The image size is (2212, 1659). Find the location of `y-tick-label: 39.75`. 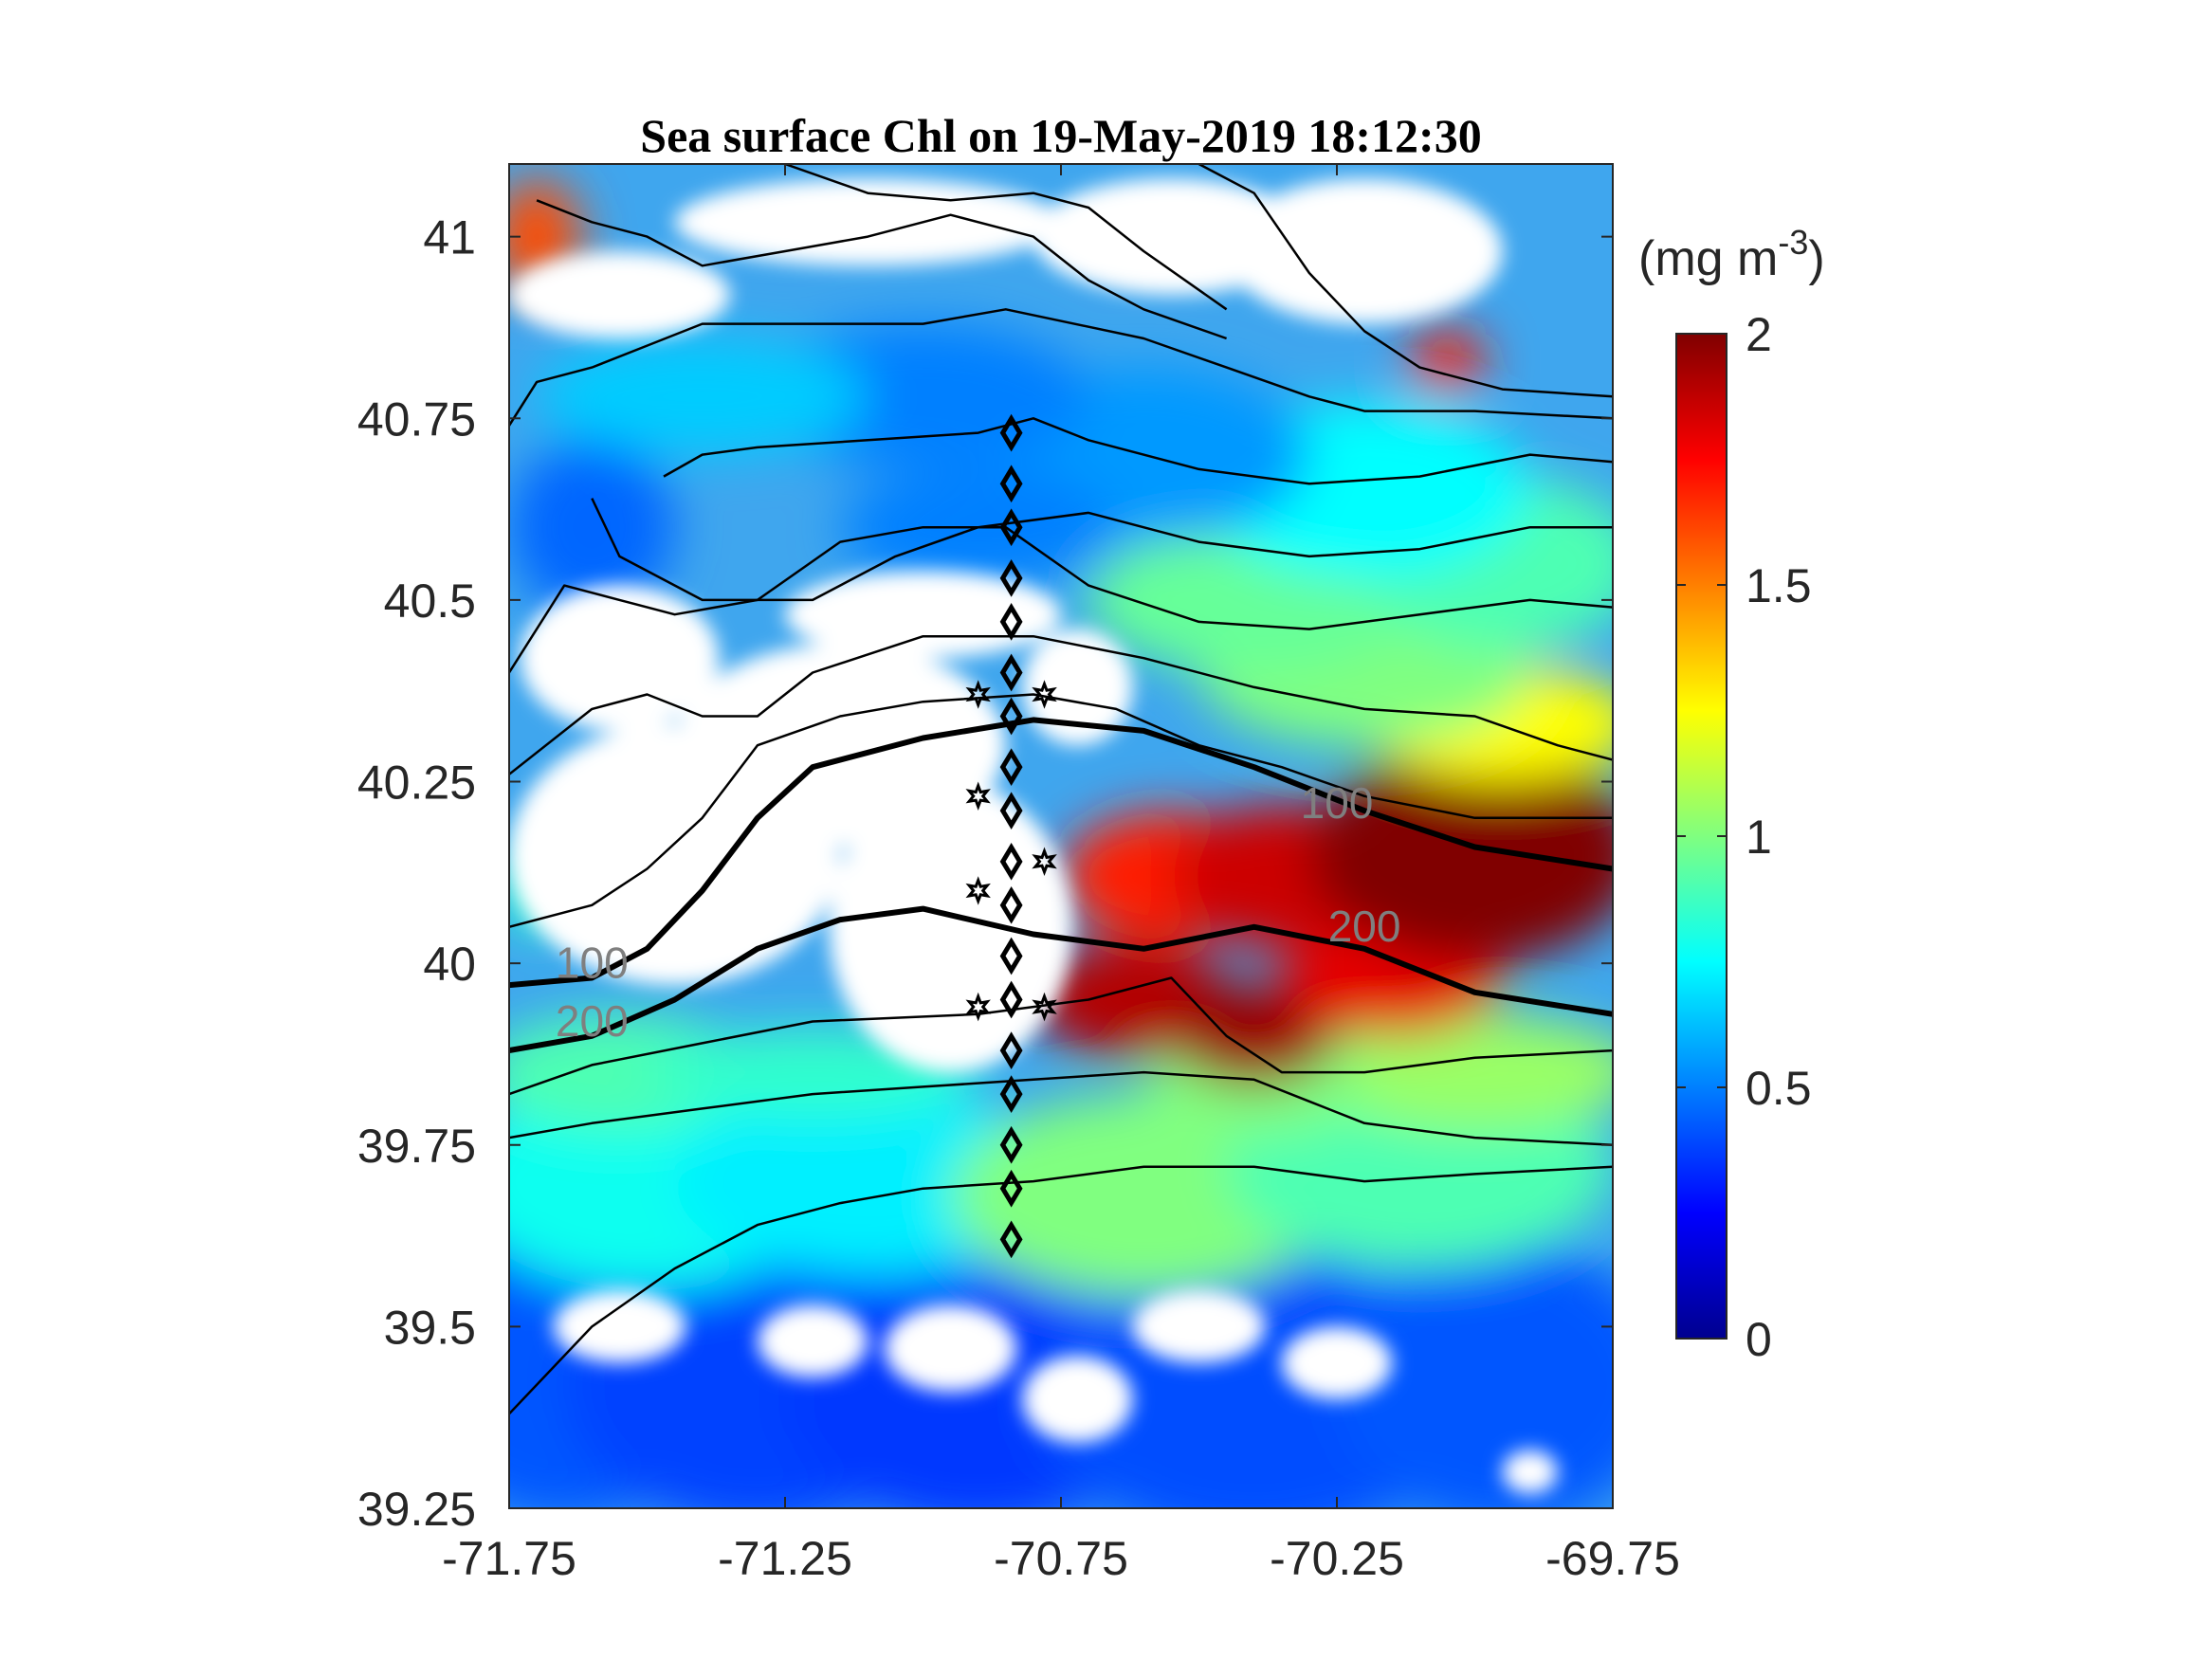

y-tick-label: 39.75 is located at coordinates (416, 1146).